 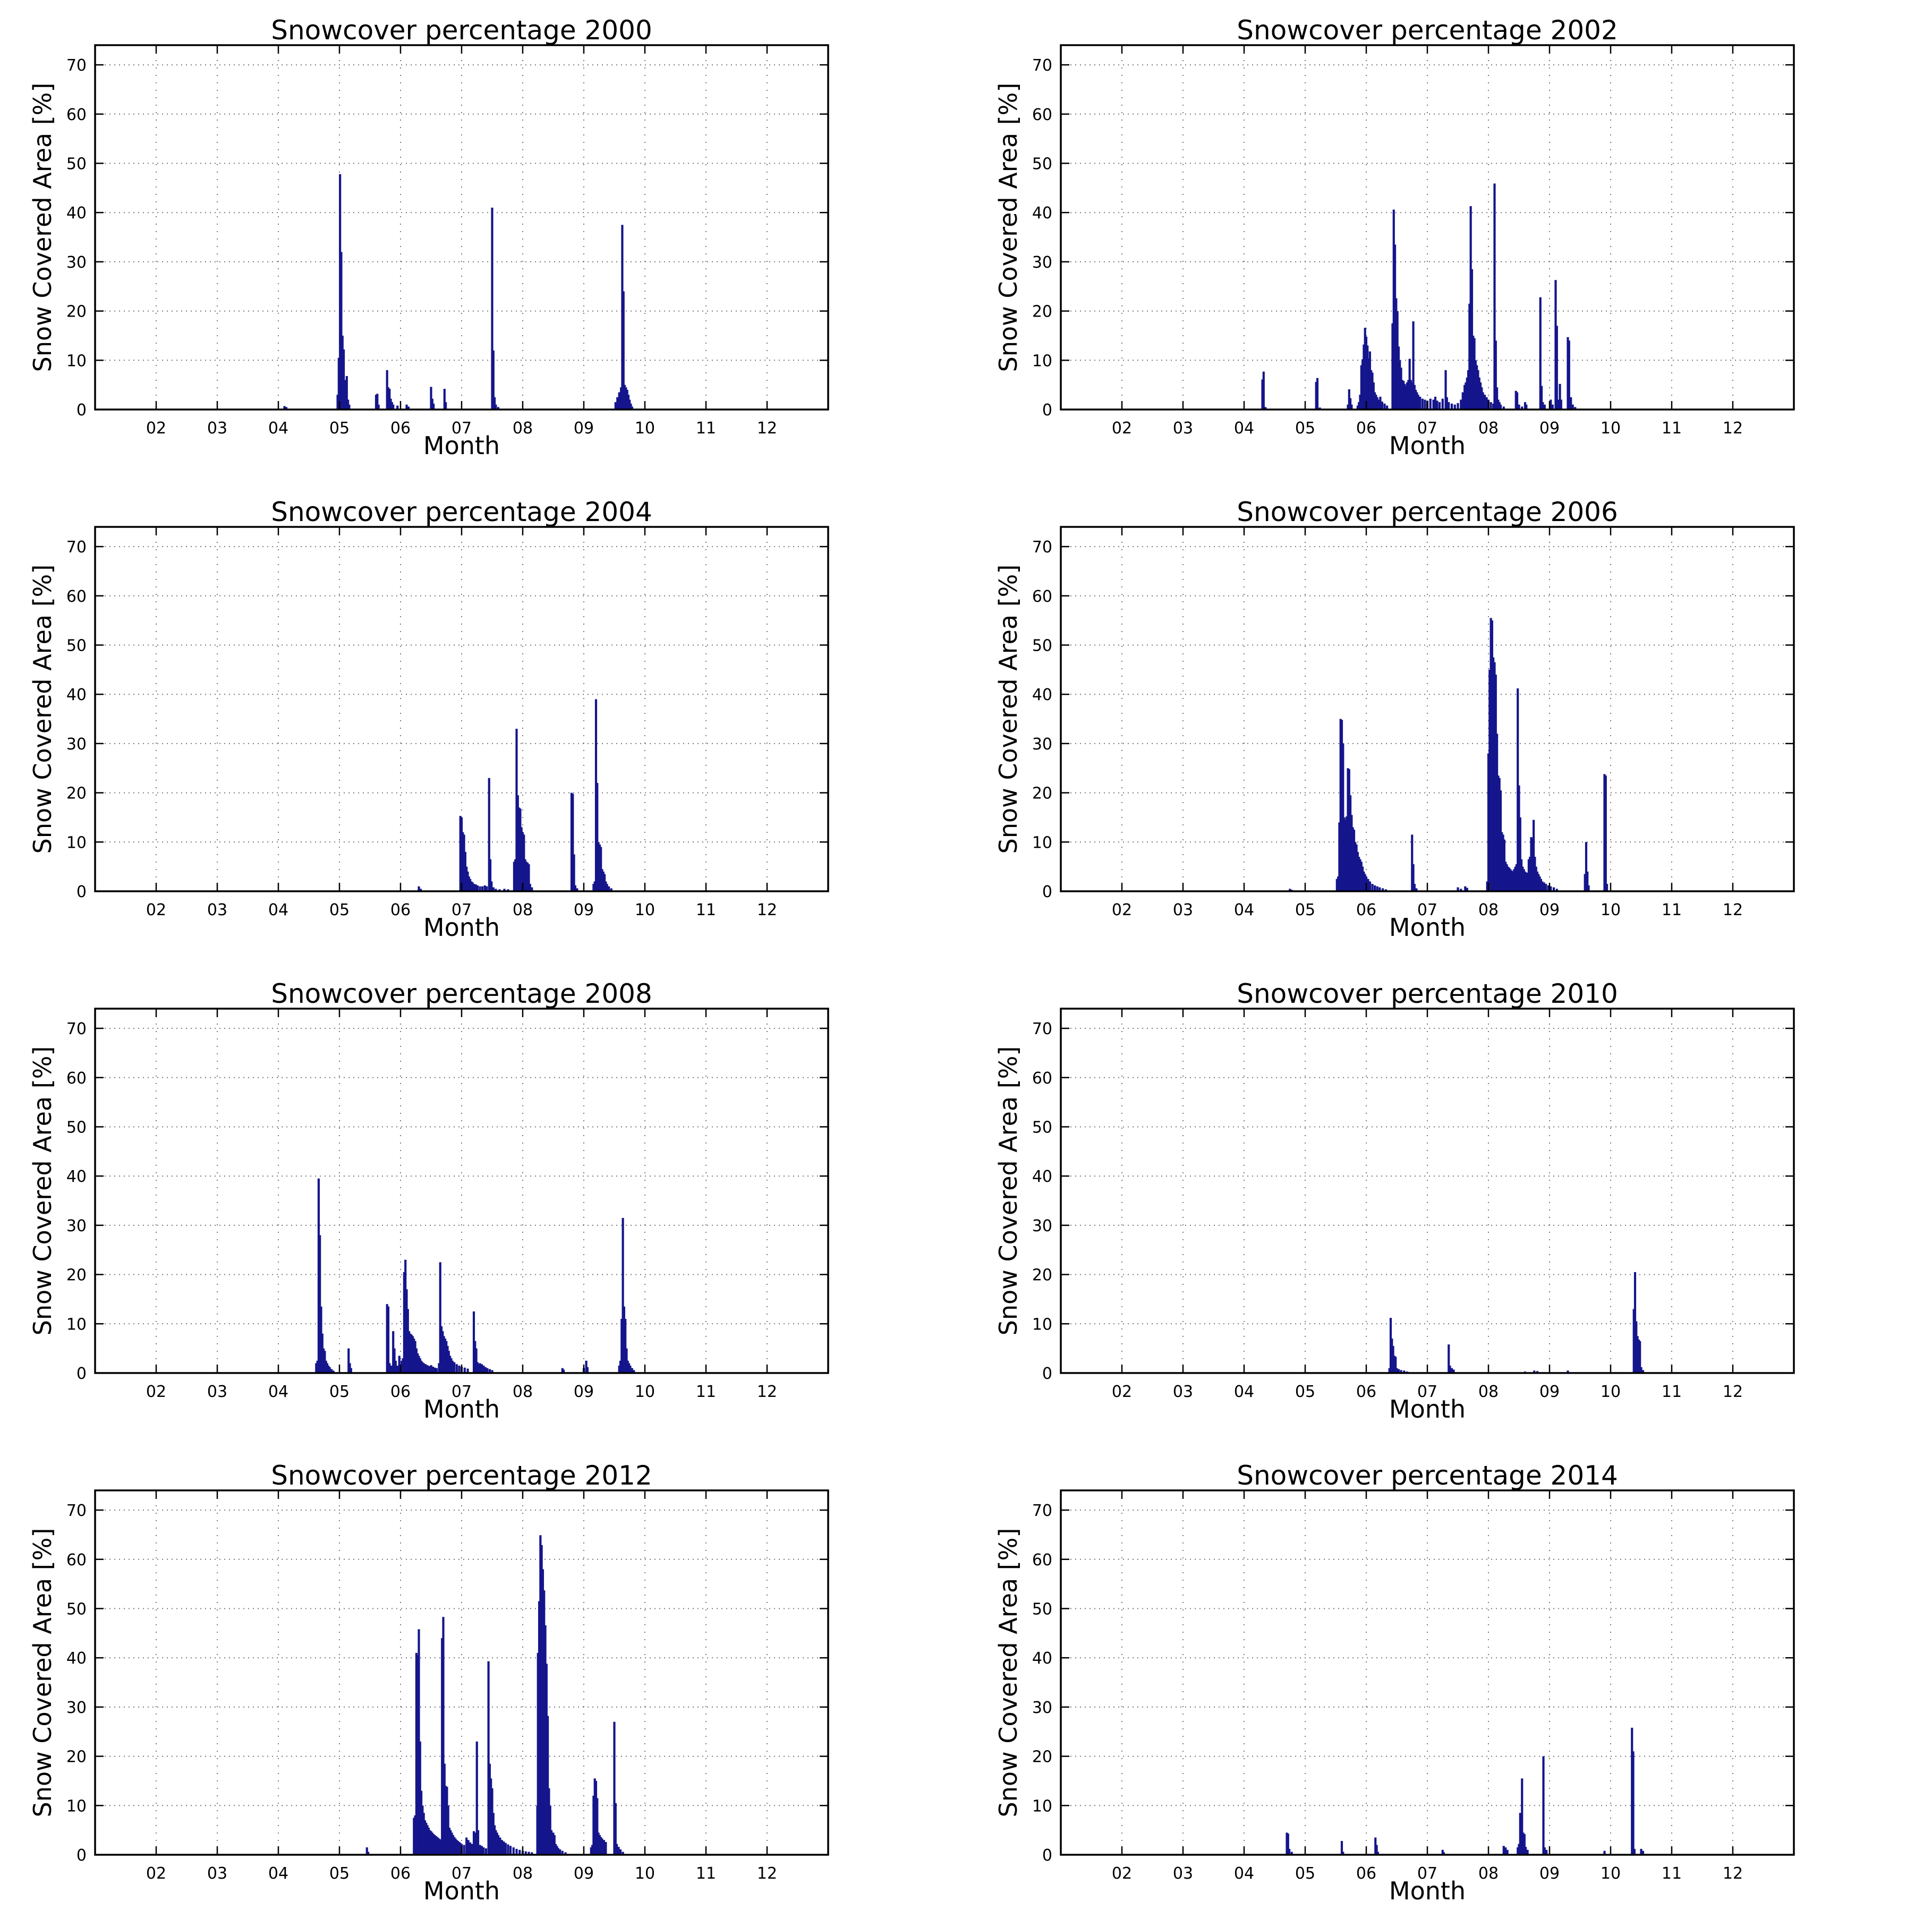 What do you see at coordinates (1042, 1708) in the screenshot?
I see `y-tick-label: 30` at bounding box center [1042, 1708].